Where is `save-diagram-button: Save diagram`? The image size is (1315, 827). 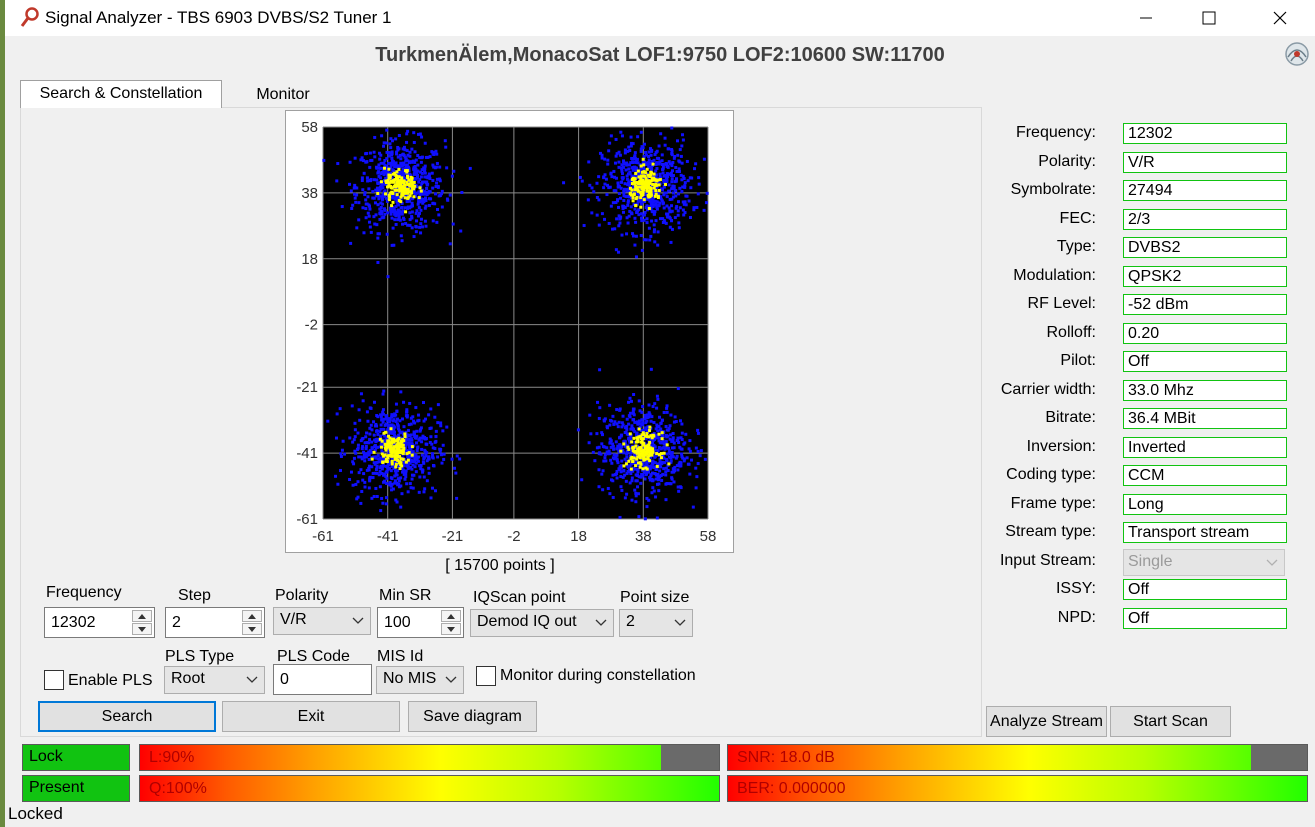 save-diagram-button: Save diagram is located at coordinates (472, 716).